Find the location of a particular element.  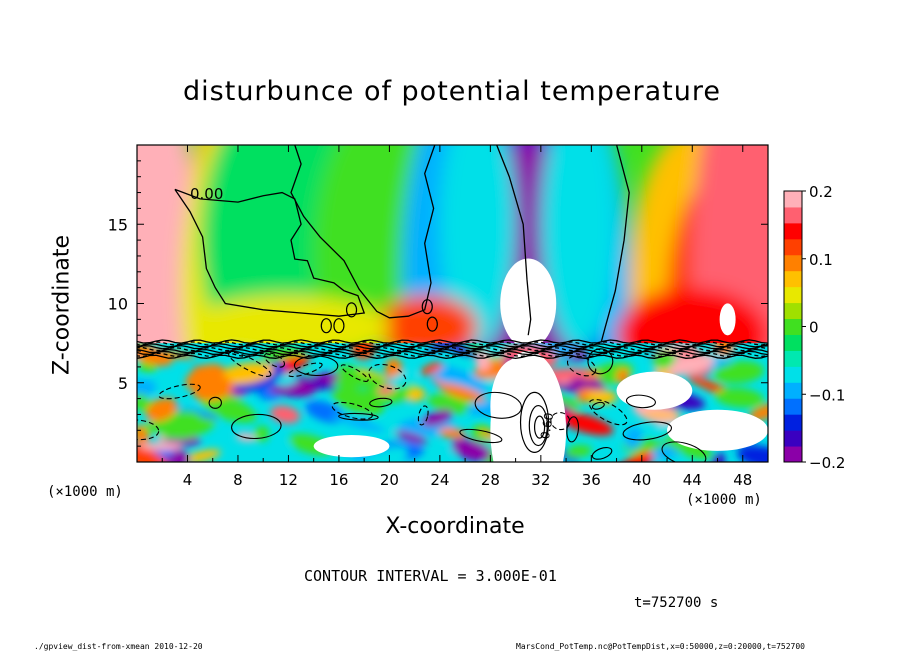

footer-left: ./gpview_dist-from-xmean 2010-12-20 is located at coordinates (118, 646).